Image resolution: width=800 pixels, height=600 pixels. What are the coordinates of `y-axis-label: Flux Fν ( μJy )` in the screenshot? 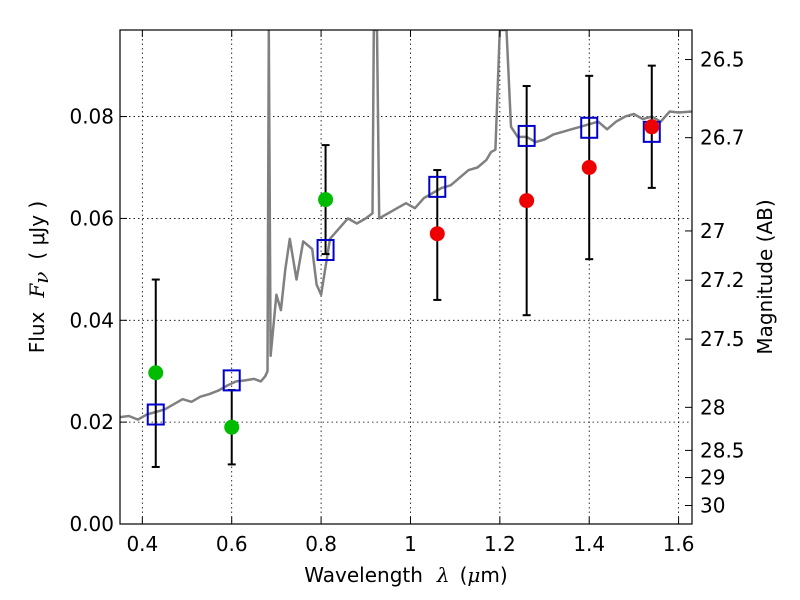 It's located at (39, 277).